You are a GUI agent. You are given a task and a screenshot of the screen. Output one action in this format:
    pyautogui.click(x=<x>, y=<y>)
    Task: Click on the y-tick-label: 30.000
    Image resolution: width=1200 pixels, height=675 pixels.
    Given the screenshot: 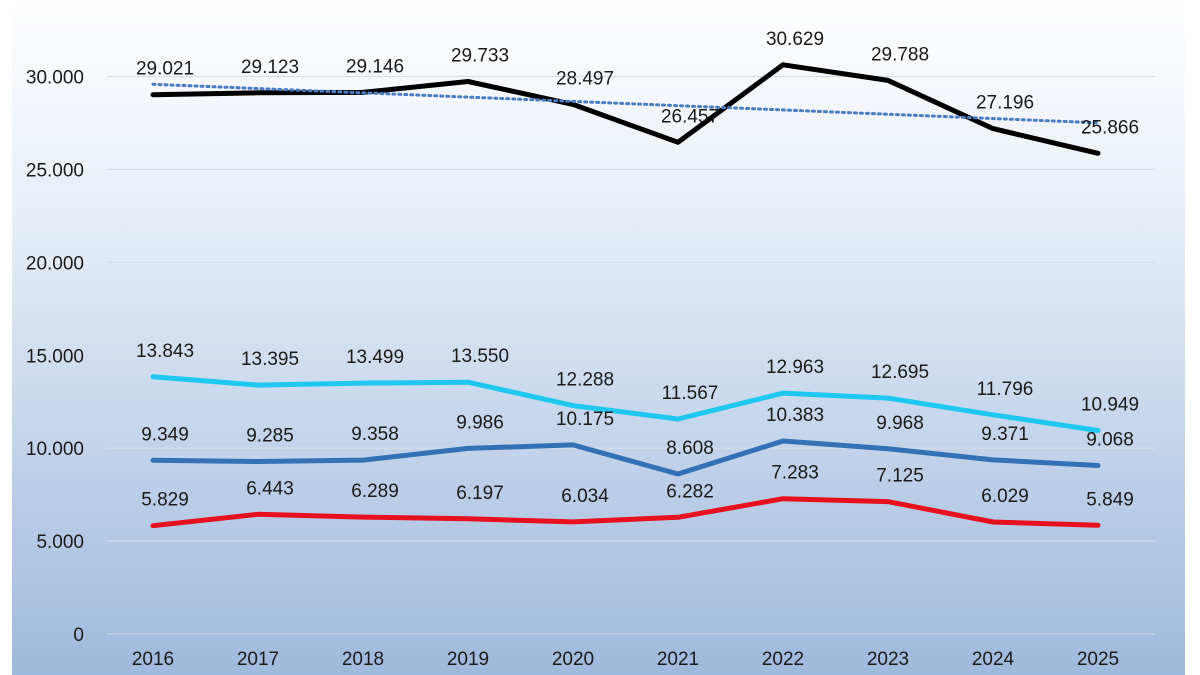 What is the action you would take?
    pyautogui.click(x=55, y=78)
    